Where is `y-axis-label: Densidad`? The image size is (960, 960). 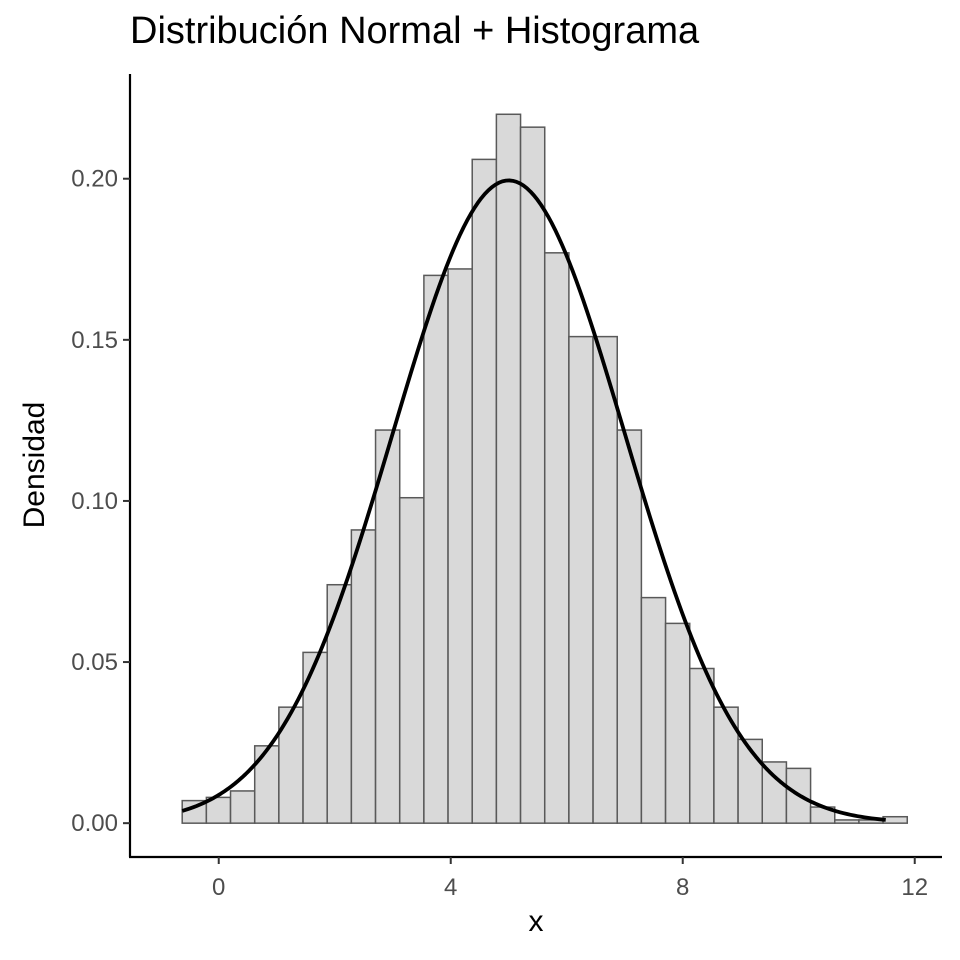 y-axis-label: Densidad is located at coordinates (34, 465).